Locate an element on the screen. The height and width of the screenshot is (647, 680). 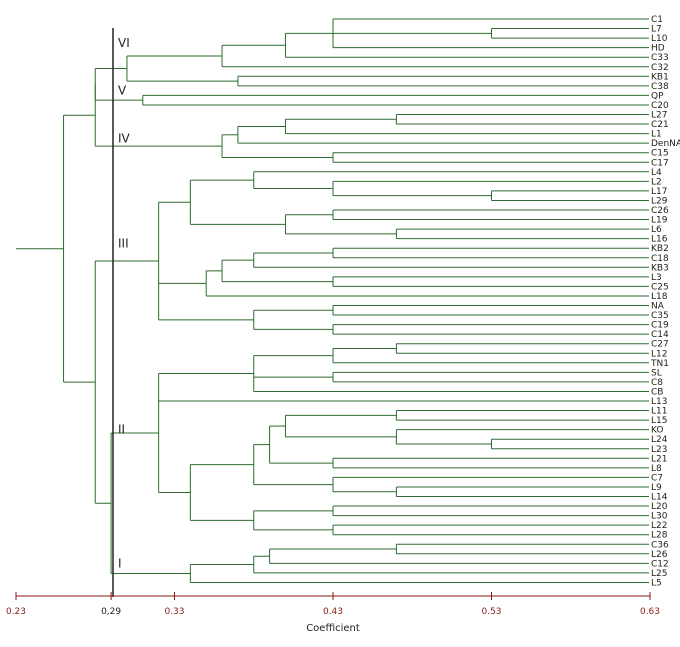
leaf-label: L16 is located at coordinates (659, 240).